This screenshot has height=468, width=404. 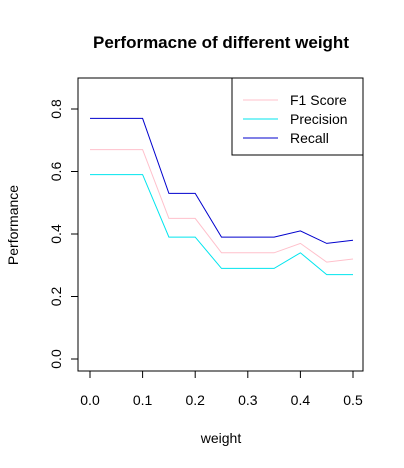 What do you see at coordinates (353, 400) in the screenshot?
I see `x-tick-label: 0.5` at bounding box center [353, 400].